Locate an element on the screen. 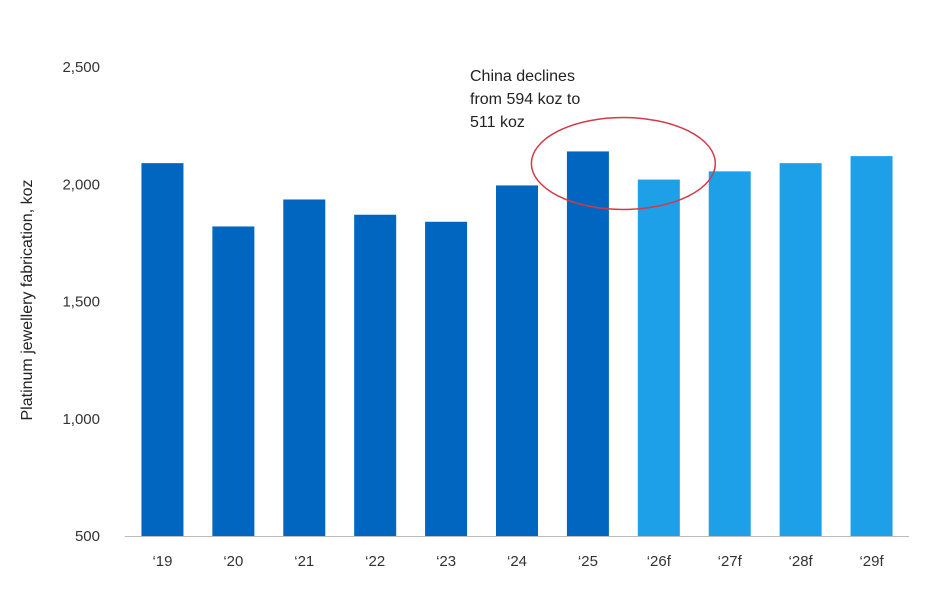 Image resolution: width=940 pixels, height=600 pixels. x-tick-label: ‘20 is located at coordinates (233, 561).